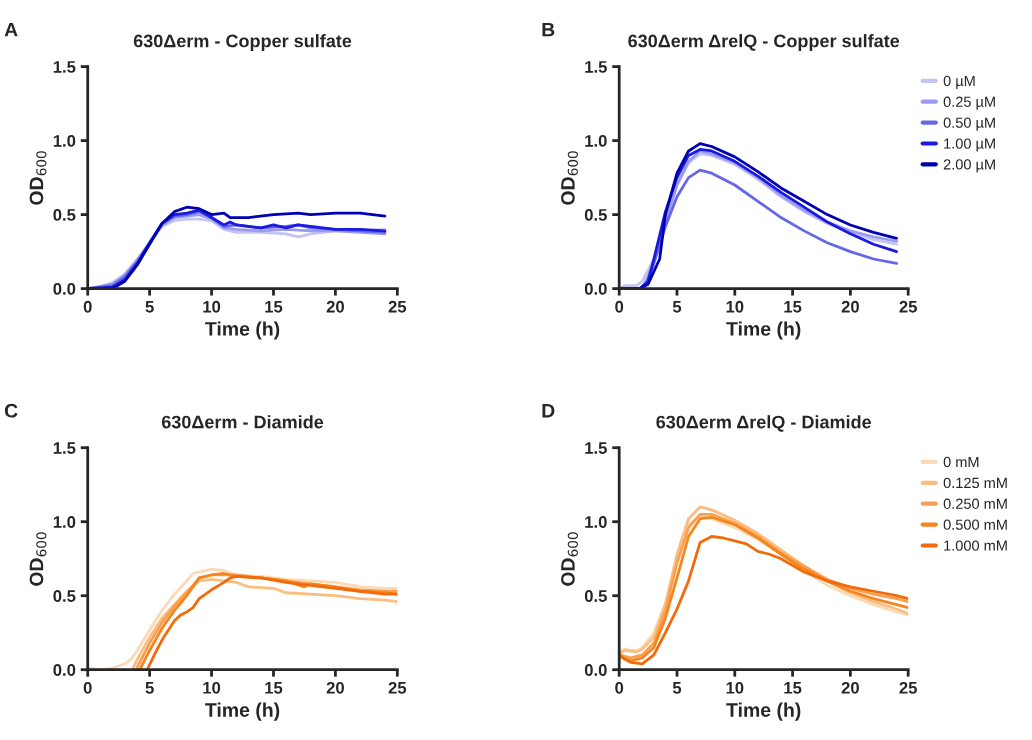 Image resolution: width=1032 pixels, height=740 pixels. Describe the element at coordinates (969, 103) in the screenshot. I see `legend-label: 0.25 µM` at that location.